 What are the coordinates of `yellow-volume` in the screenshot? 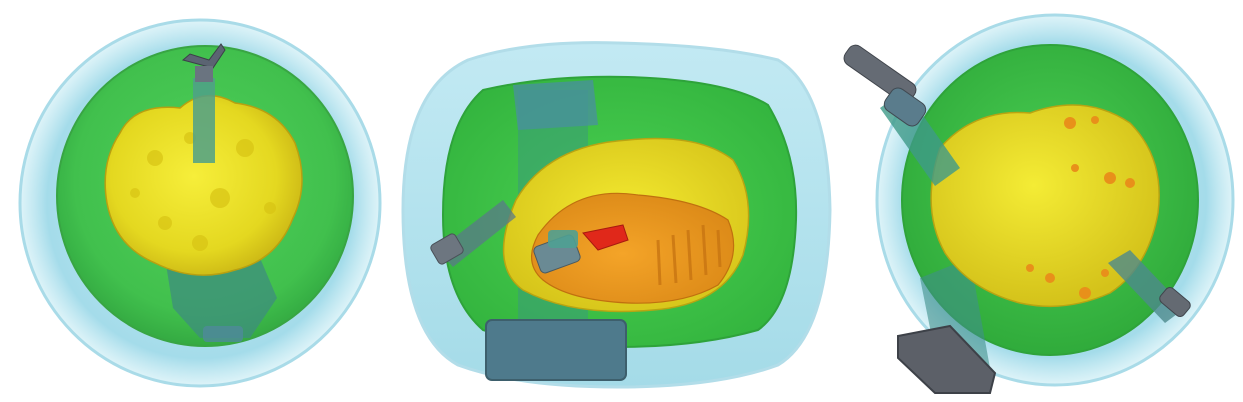 It's located at (1045, 206).